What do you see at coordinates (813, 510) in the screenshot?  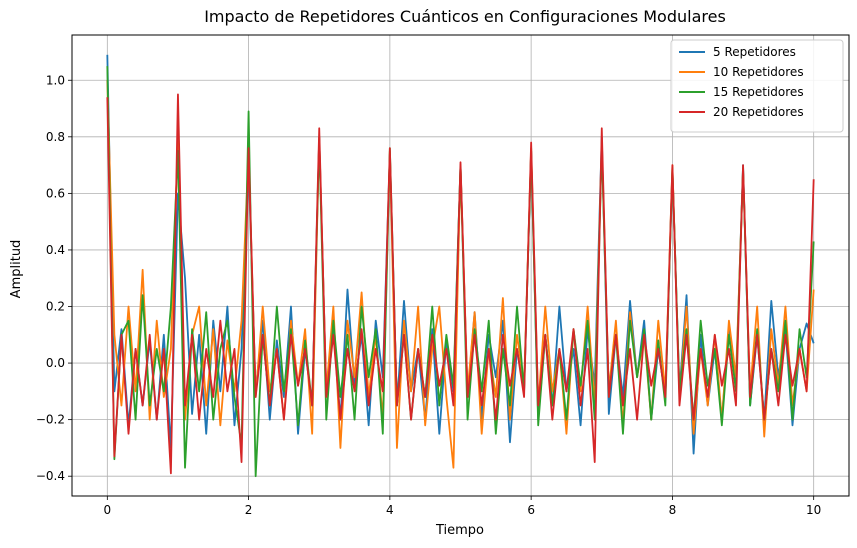 I see `x-tick-label: 10` at bounding box center [813, 510].